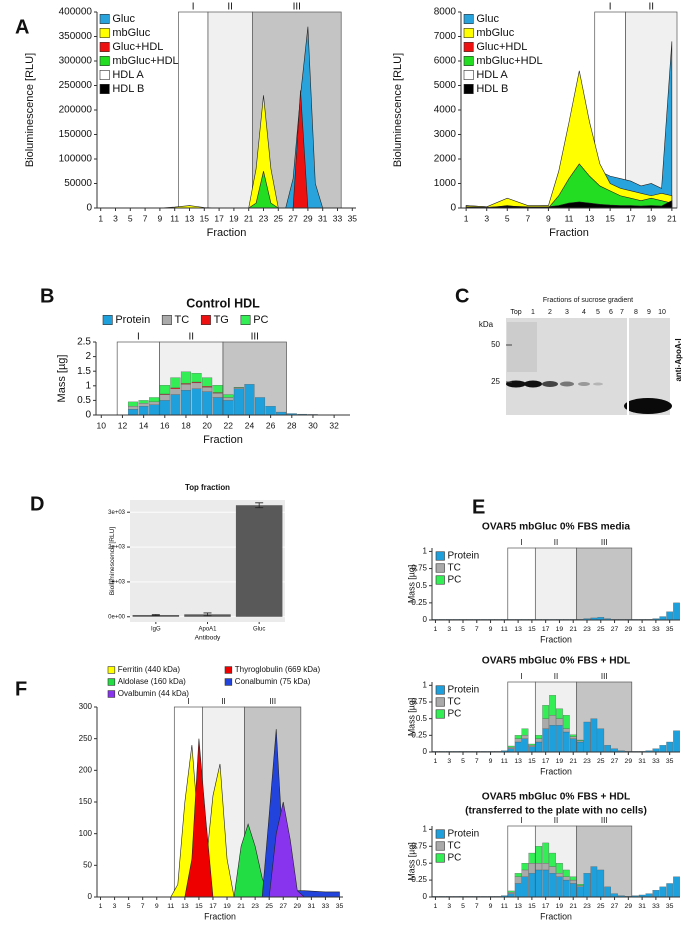  What do you see at coordinates (259, 630) in the screenshot?
I see `x-tick-label: Gluc` at bounding box center [259, 630].